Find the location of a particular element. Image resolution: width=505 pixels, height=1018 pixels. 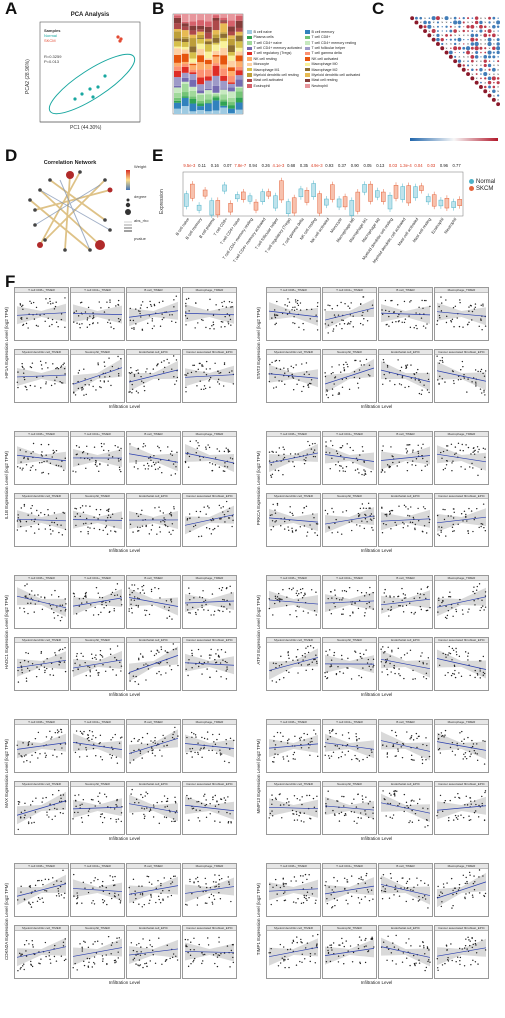

scatter-plot: B cell_TIMER is located at coordinates (153, 746).